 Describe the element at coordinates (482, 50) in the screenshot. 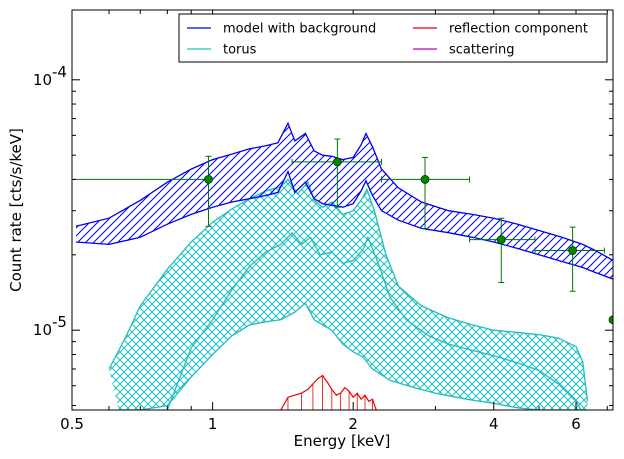

I see `legend-label: scattering` at that location.